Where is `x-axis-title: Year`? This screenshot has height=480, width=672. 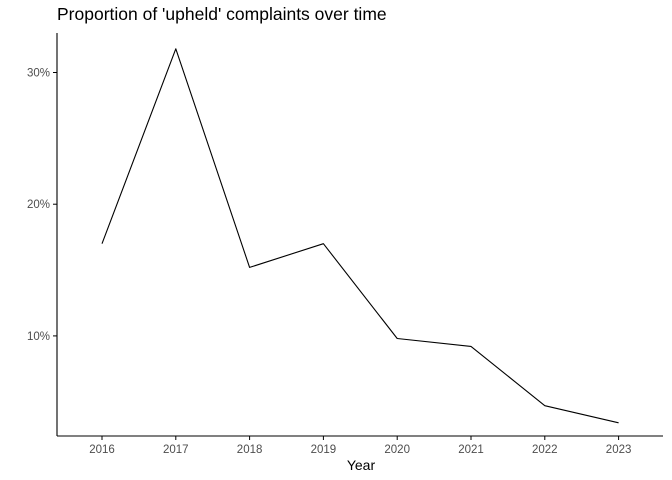 x-axis-title: Year is located at coordinates (361, 465).